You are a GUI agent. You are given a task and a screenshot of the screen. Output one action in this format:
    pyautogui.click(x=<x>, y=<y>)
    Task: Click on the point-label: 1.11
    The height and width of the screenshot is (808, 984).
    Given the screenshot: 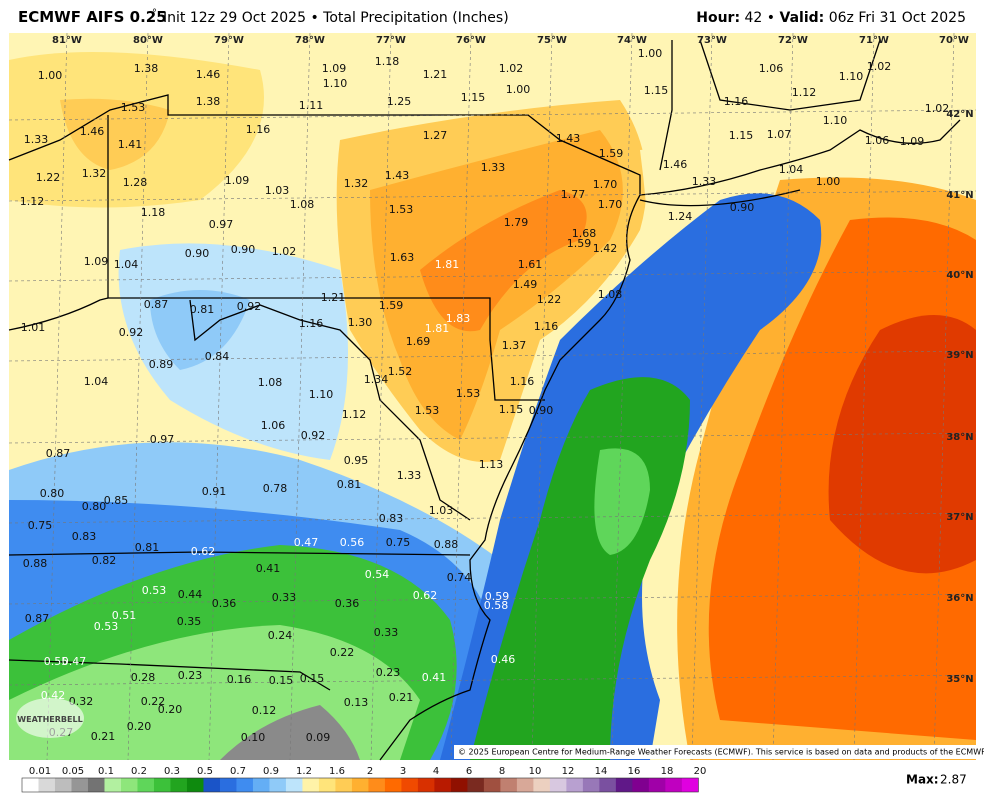 What is the action you would take?
    pyautogui.click(x=311, y=105)
    